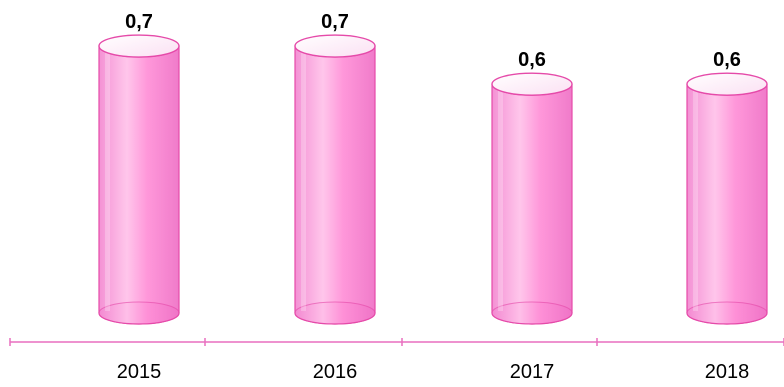  Describe the element at coordinates (139, 372) in the screenshot. I see `x-tick-label: 2015` at that location.